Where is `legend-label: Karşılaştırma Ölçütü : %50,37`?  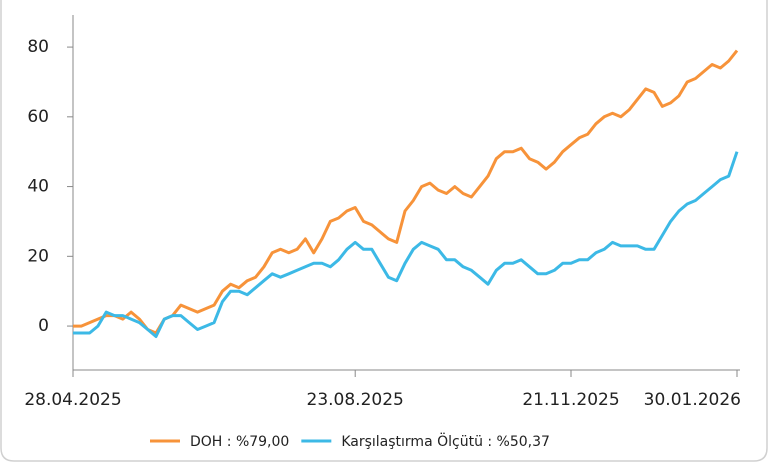 legend-label: Karşılaştırma Ölçütü : %50,37 is located at coordinates (445, 441).